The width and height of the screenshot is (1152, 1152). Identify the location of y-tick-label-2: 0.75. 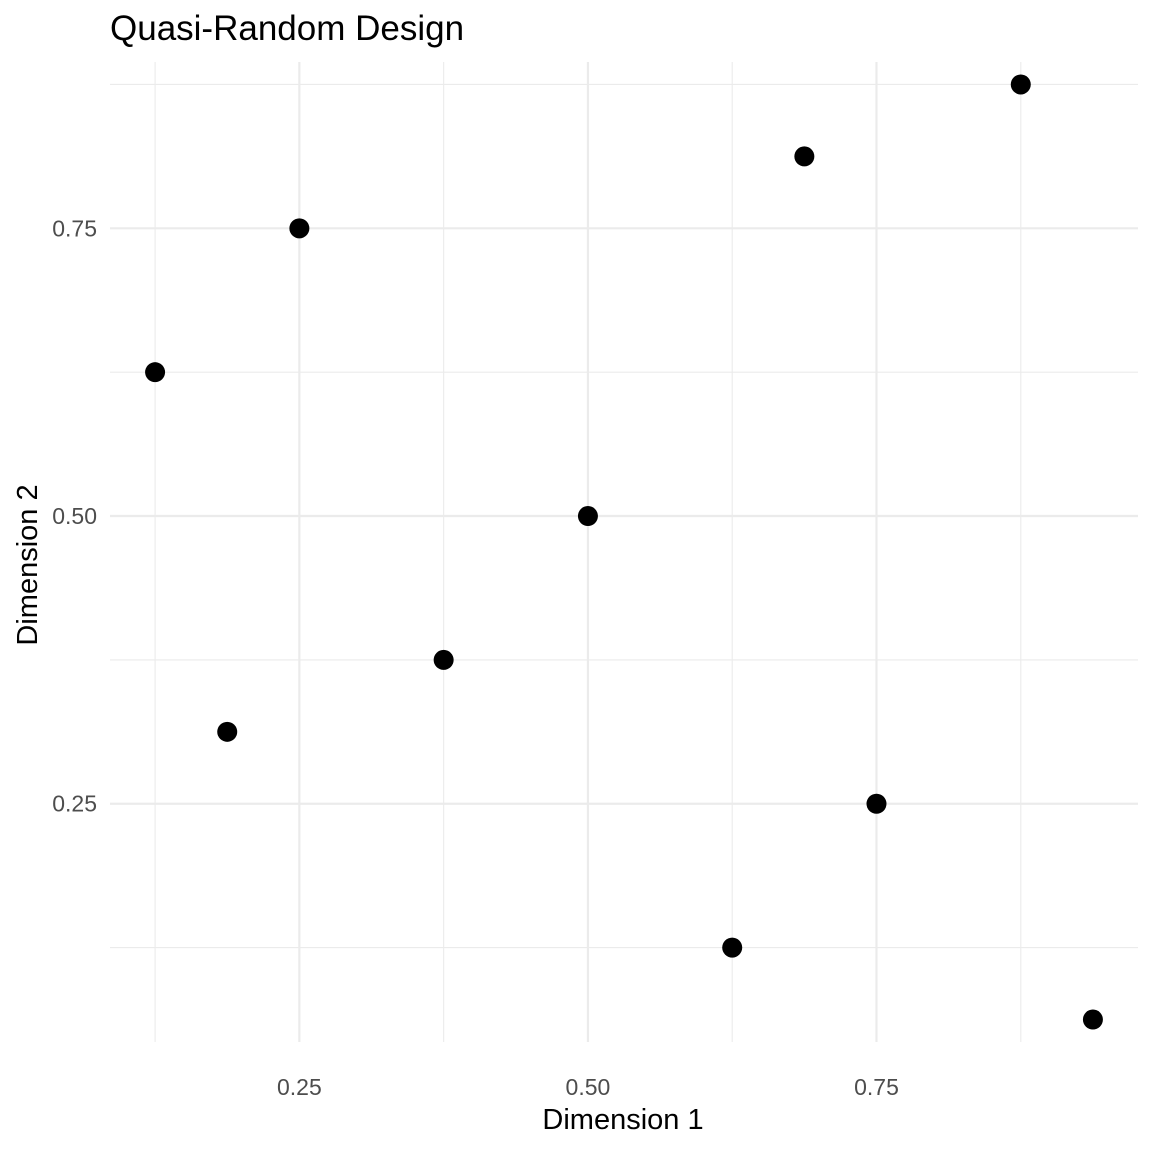
(74, 228).